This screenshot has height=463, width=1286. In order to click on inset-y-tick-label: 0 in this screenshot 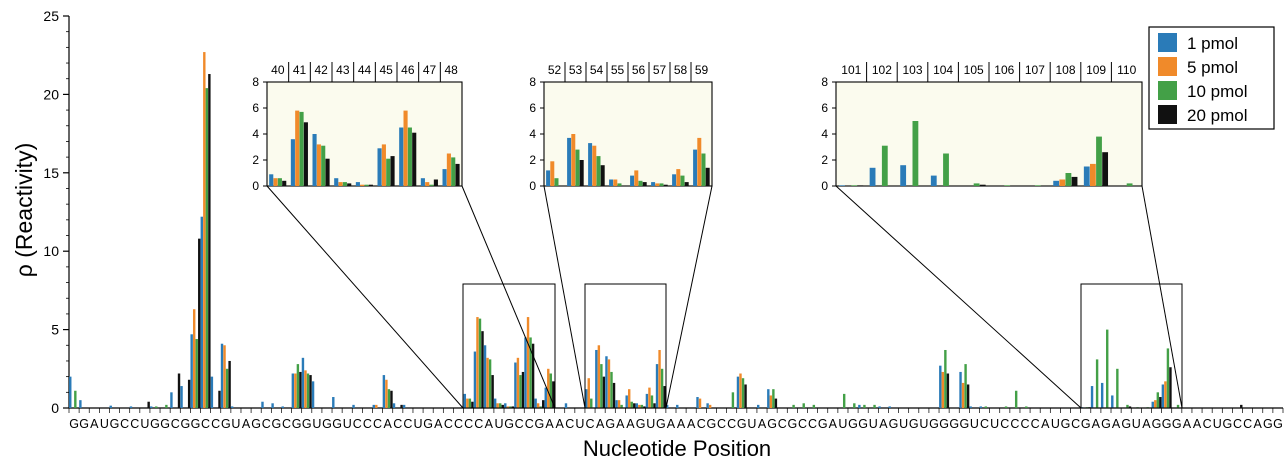, I will do `click(532, 186)`.